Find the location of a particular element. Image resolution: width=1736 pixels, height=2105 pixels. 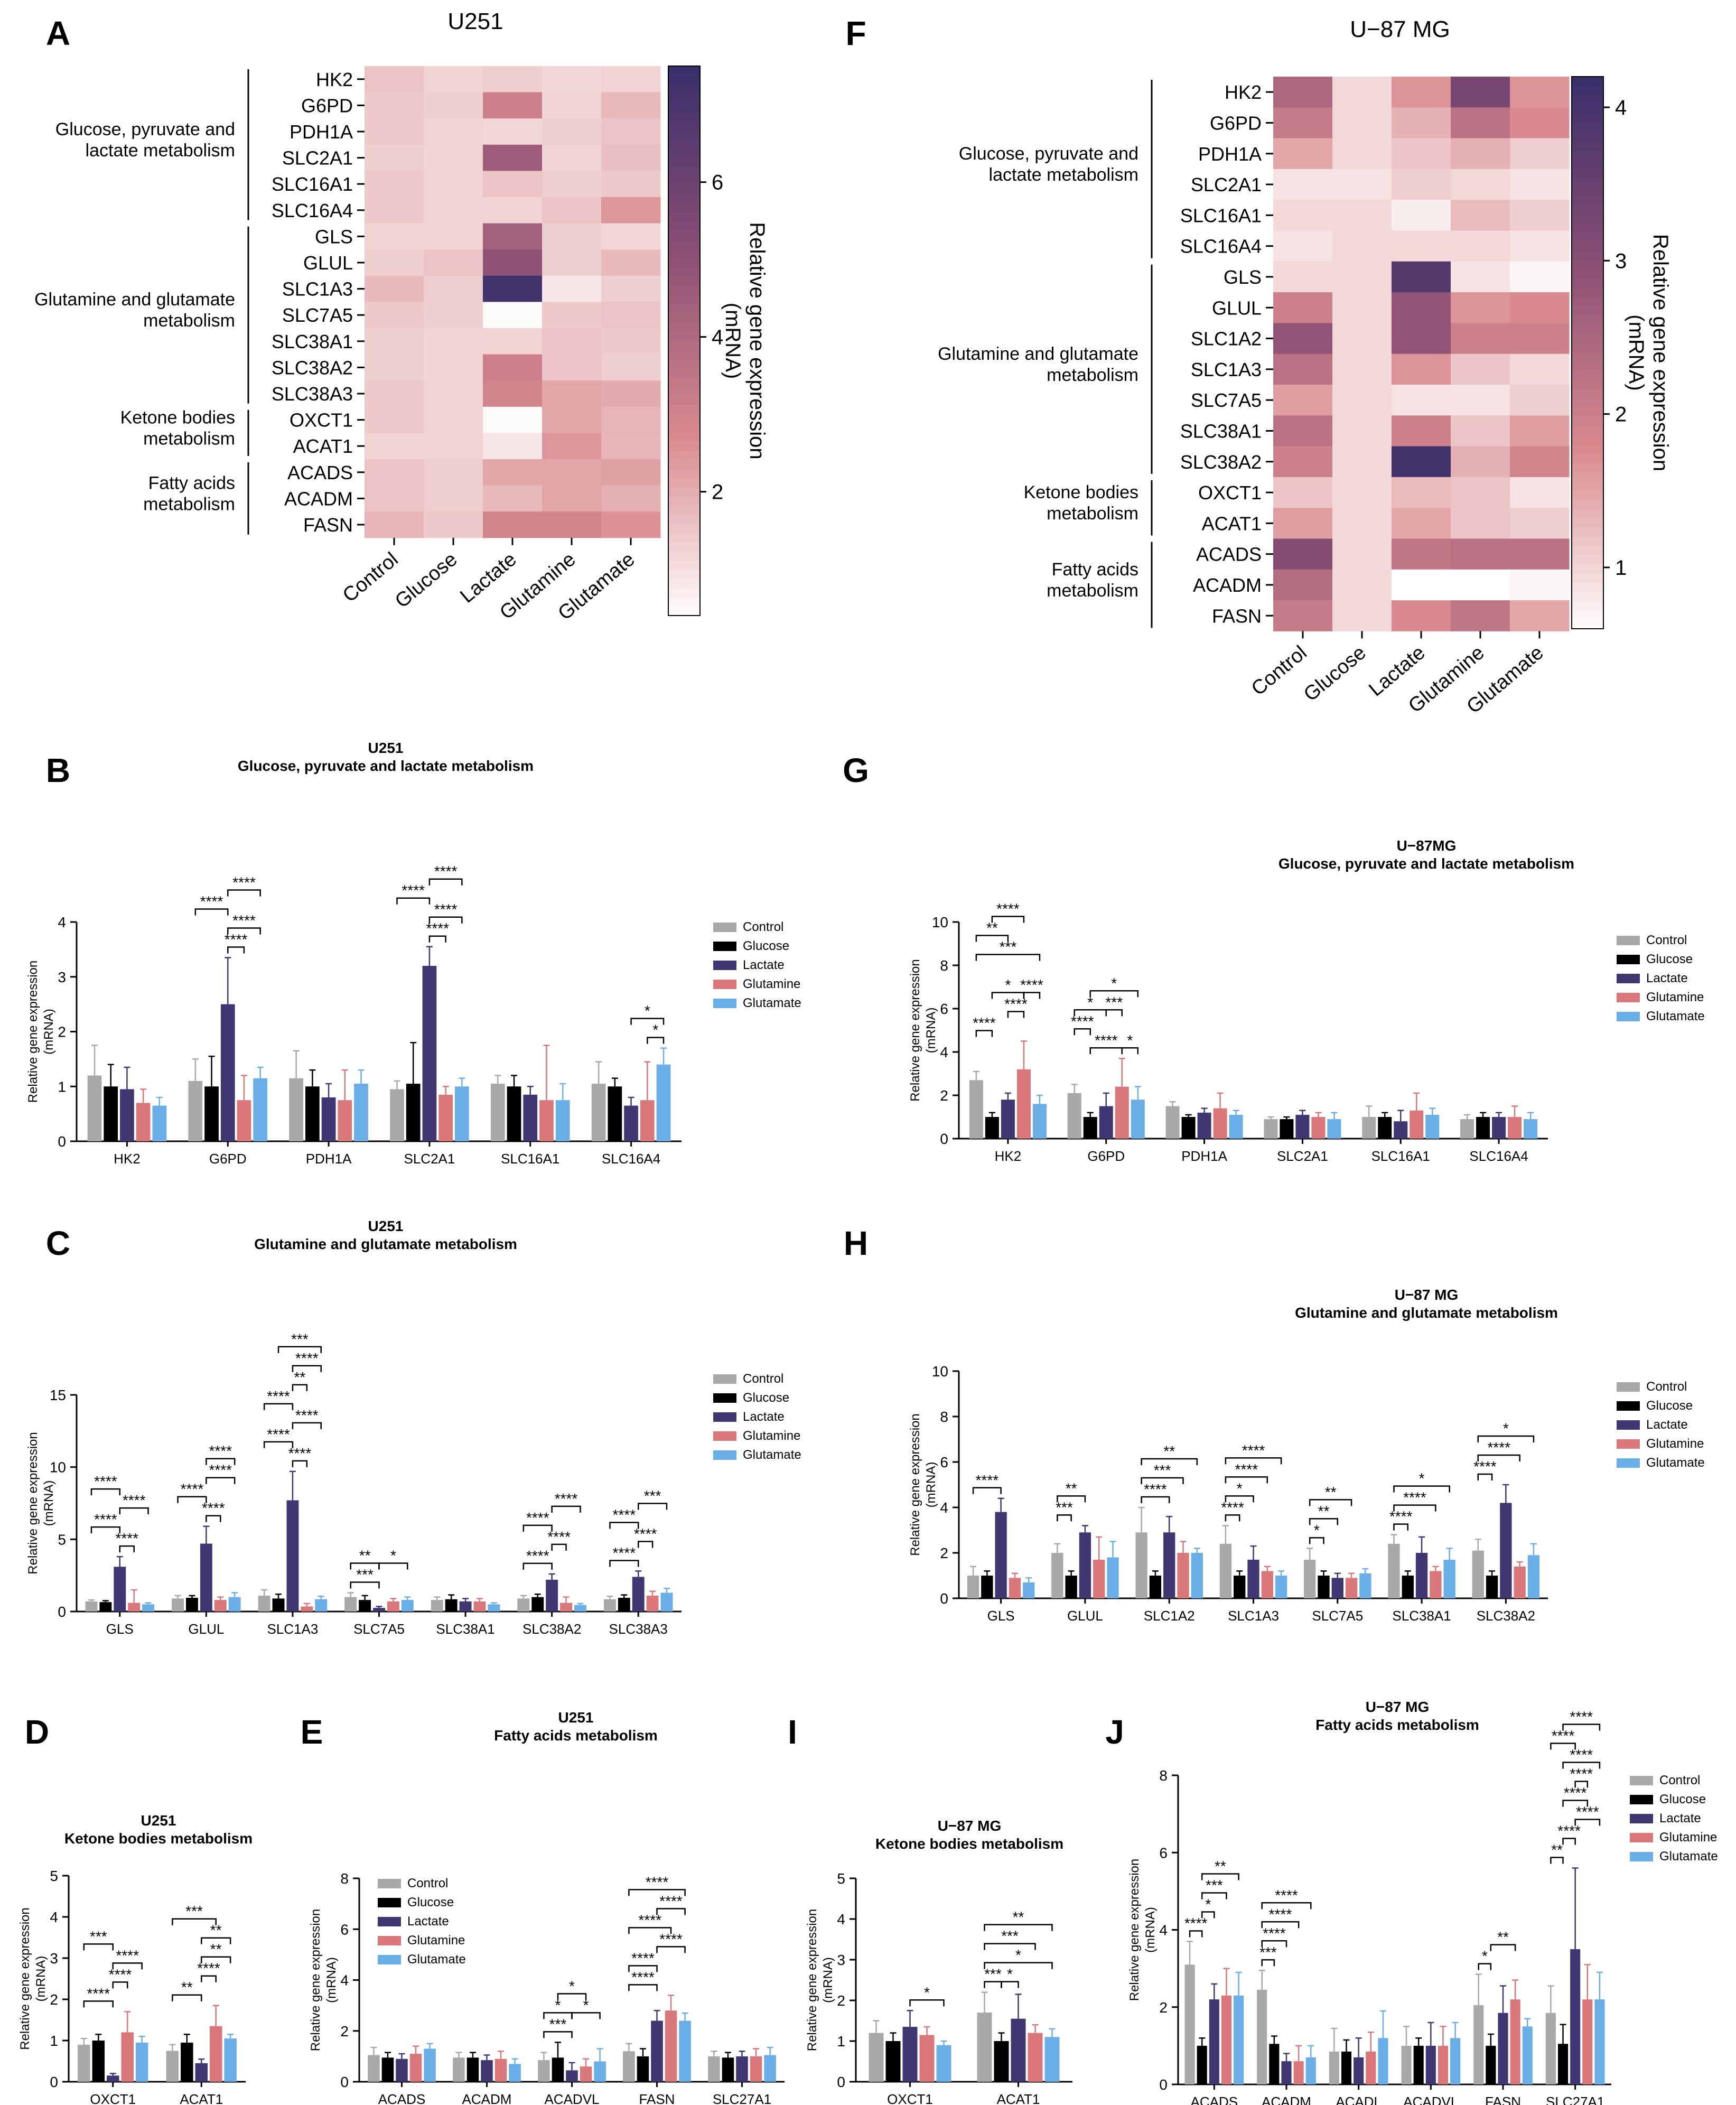

x-tick-label: ACADVL is located at coordinates (571, 2098).